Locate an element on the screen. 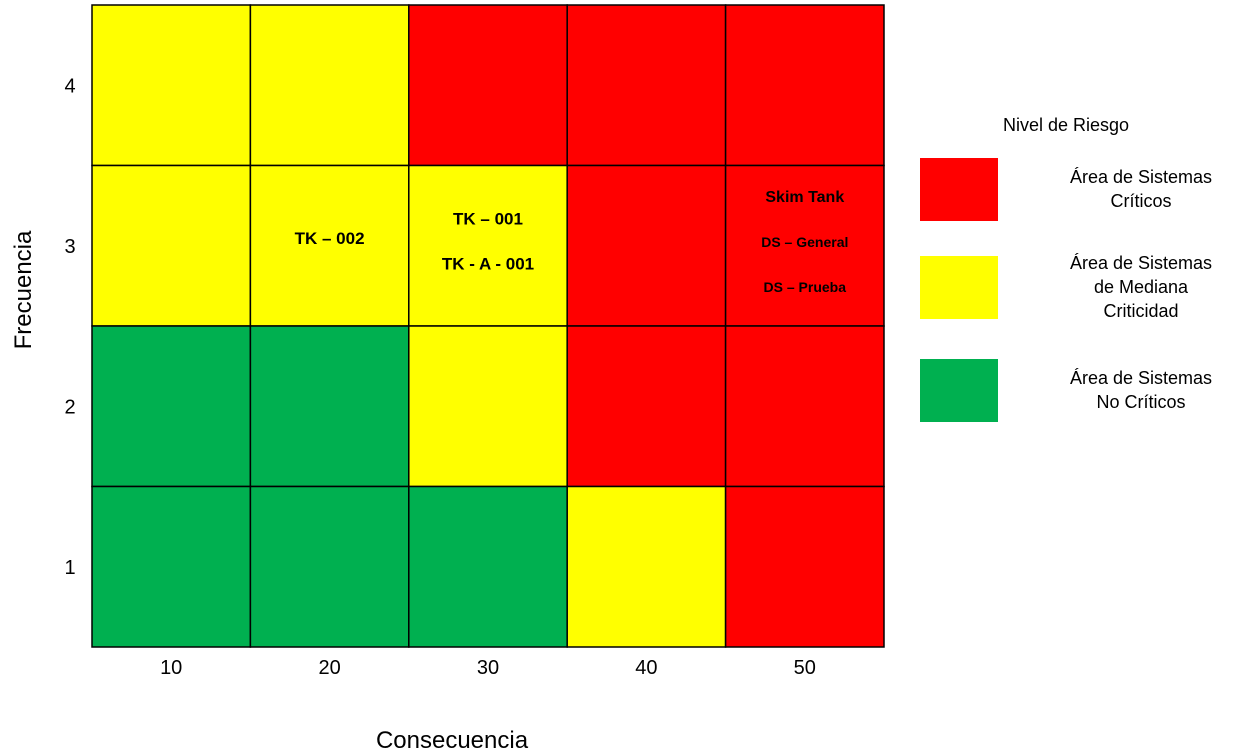 This screenshot has width=1244, height=751. legend-item-label: de Mediana is located at coordinates (1141, 287).